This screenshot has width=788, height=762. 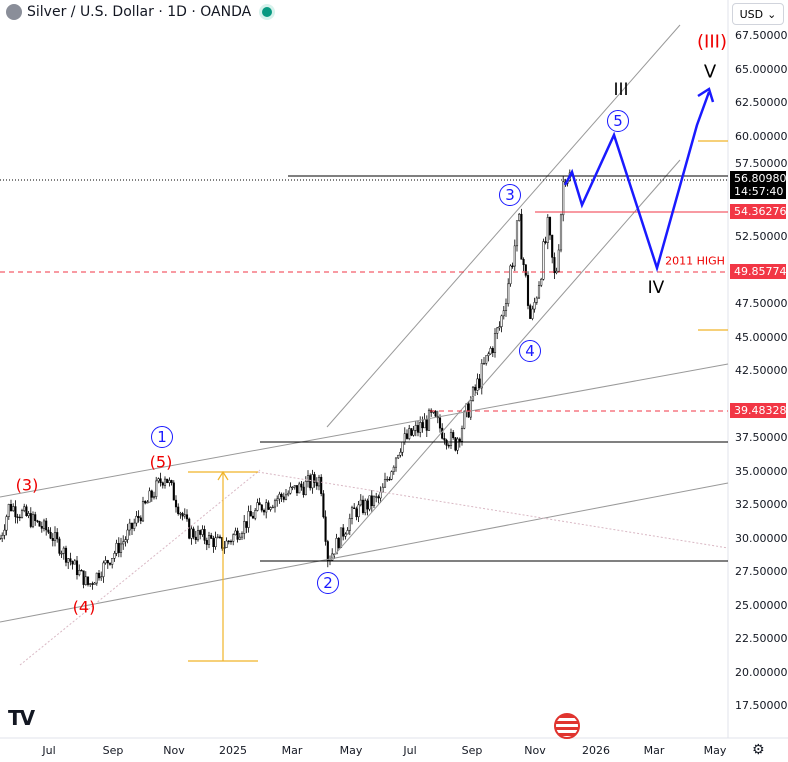 What do you see at coordinates (567, 726) in the screenshot?
I see `us-flag-icon` at bounding box center [567, 726].